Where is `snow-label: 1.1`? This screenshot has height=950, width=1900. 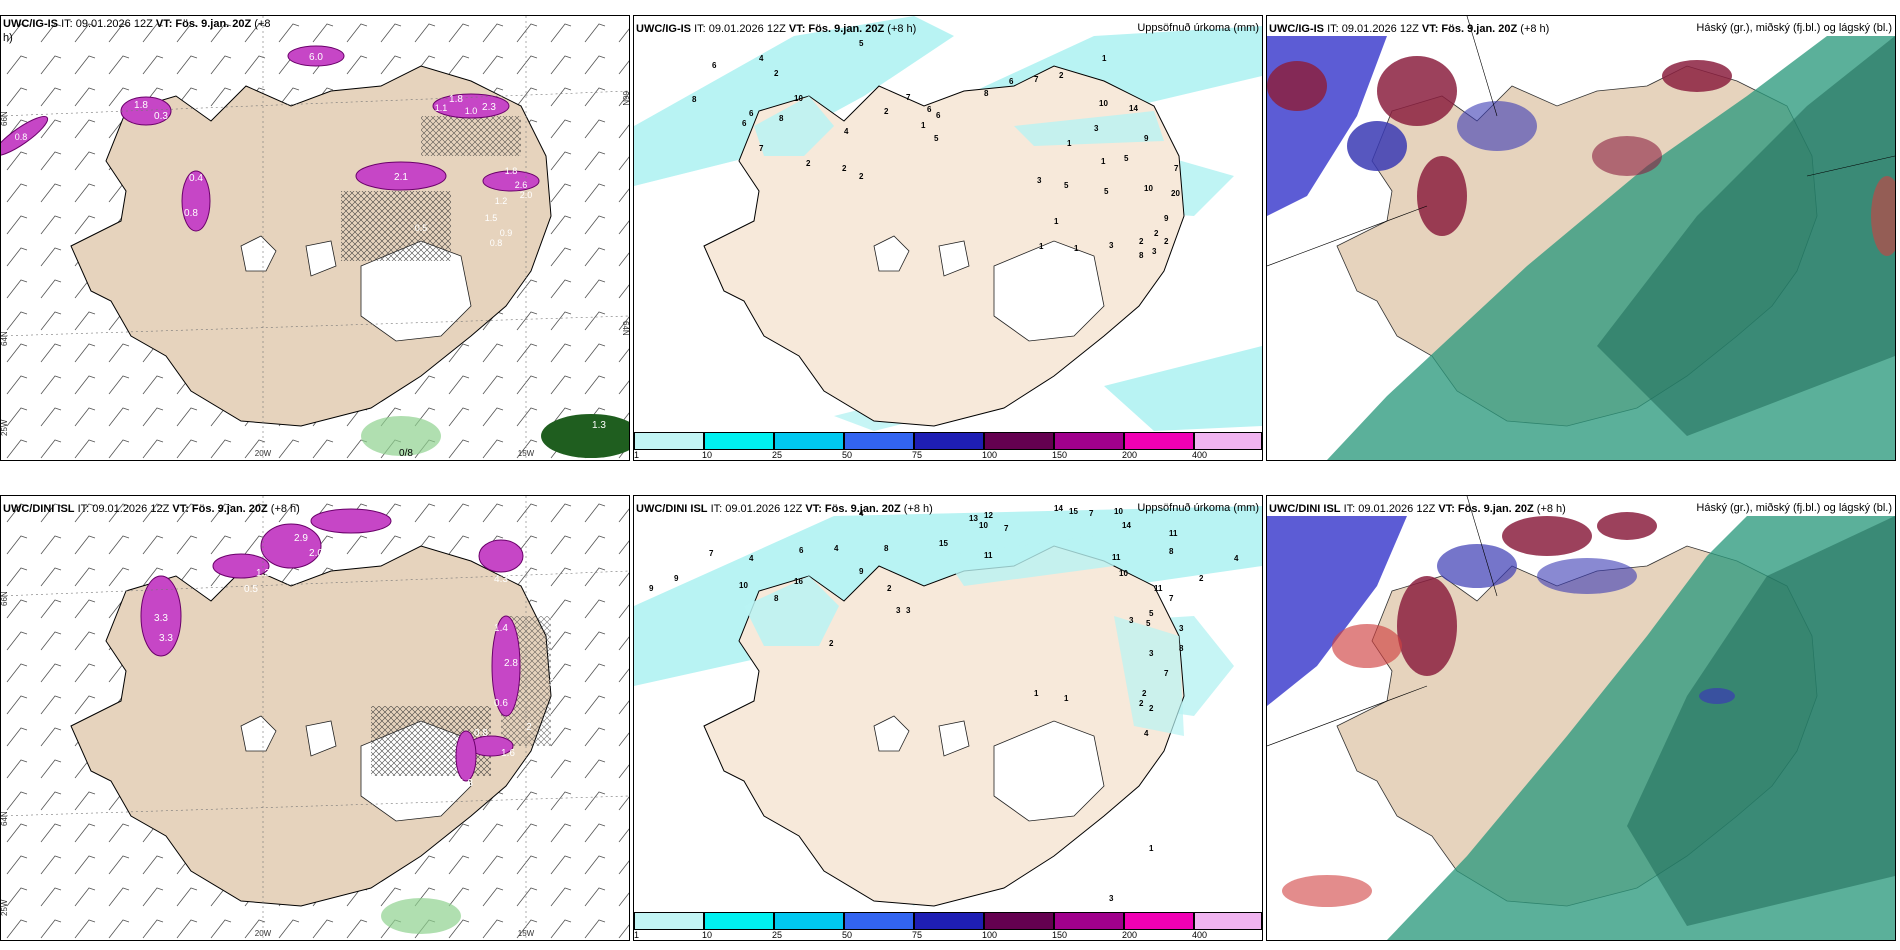
snow-label: 1.1 is located at coordinates (441, 108).